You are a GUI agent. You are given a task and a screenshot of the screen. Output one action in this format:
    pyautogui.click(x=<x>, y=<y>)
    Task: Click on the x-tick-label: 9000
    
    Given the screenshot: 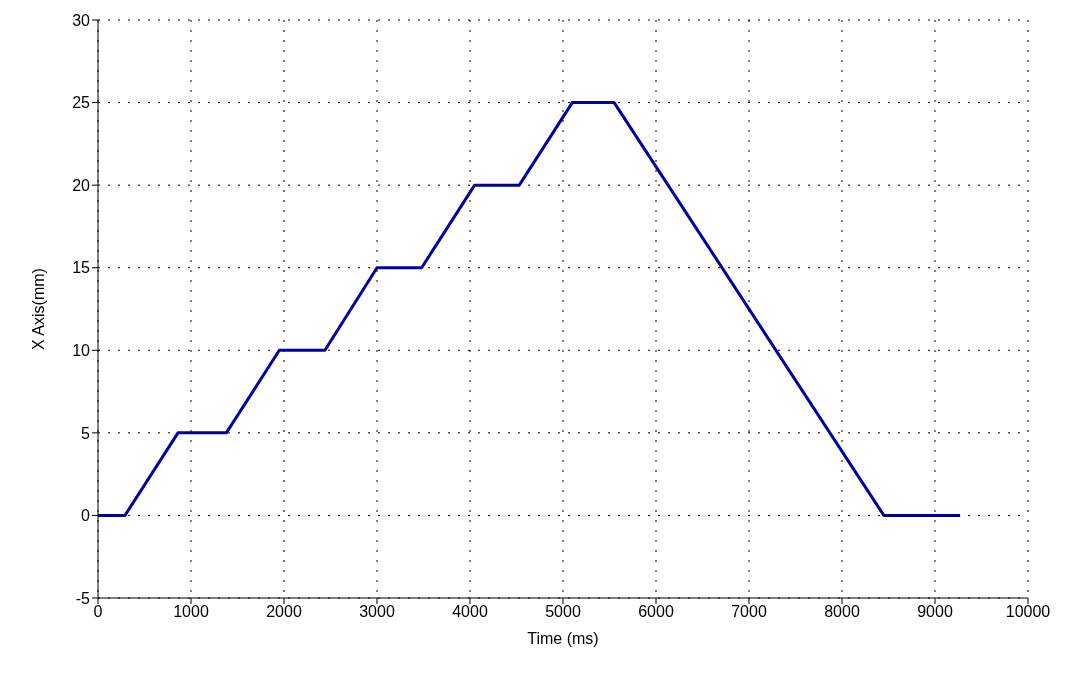 What is the action you would take?
    pyautogui.click(x=935, y=612)
    